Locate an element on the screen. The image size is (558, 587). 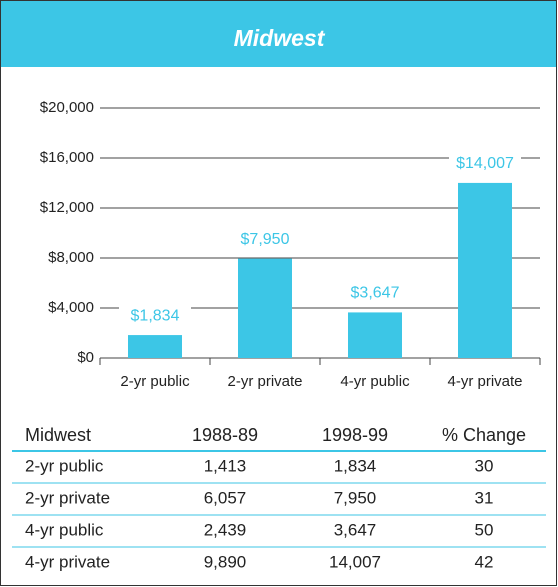
table-cell: 7,950 is located at coordinates (355, 497).